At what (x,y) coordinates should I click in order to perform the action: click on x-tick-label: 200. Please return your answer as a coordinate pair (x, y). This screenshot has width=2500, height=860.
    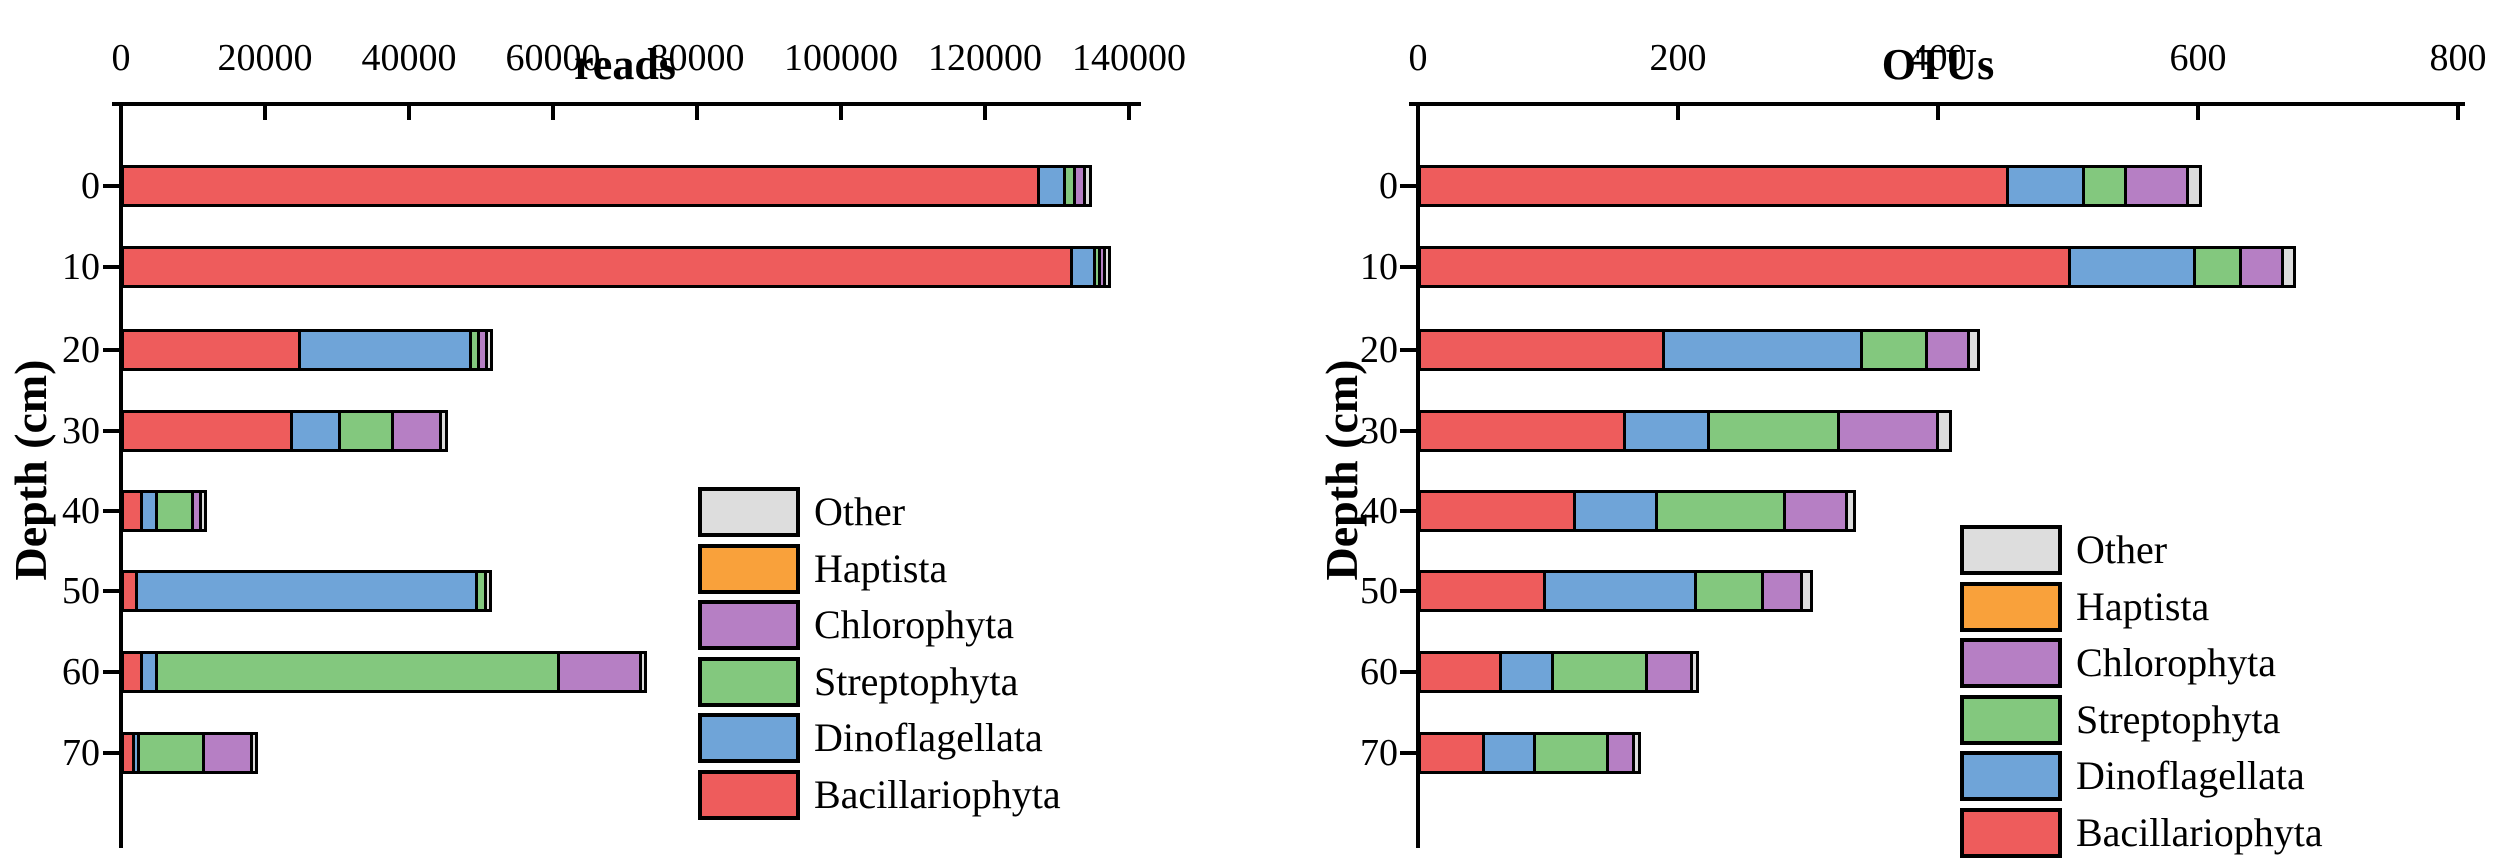
    Looking at the image, I should click on (1678, 58).